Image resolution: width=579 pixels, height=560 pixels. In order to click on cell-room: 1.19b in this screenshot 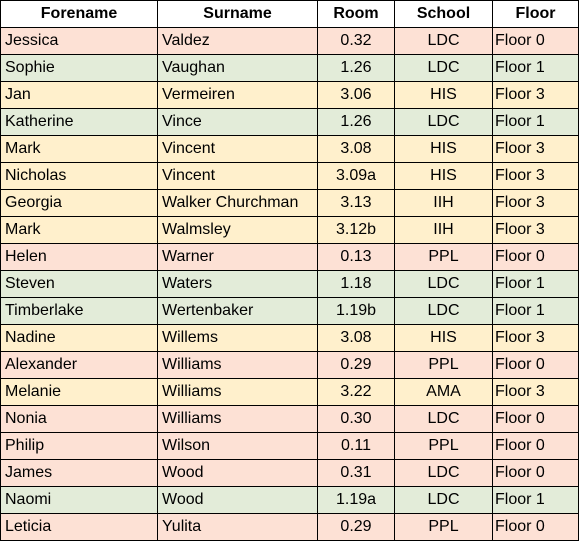, I will do `click(356, 311)`.